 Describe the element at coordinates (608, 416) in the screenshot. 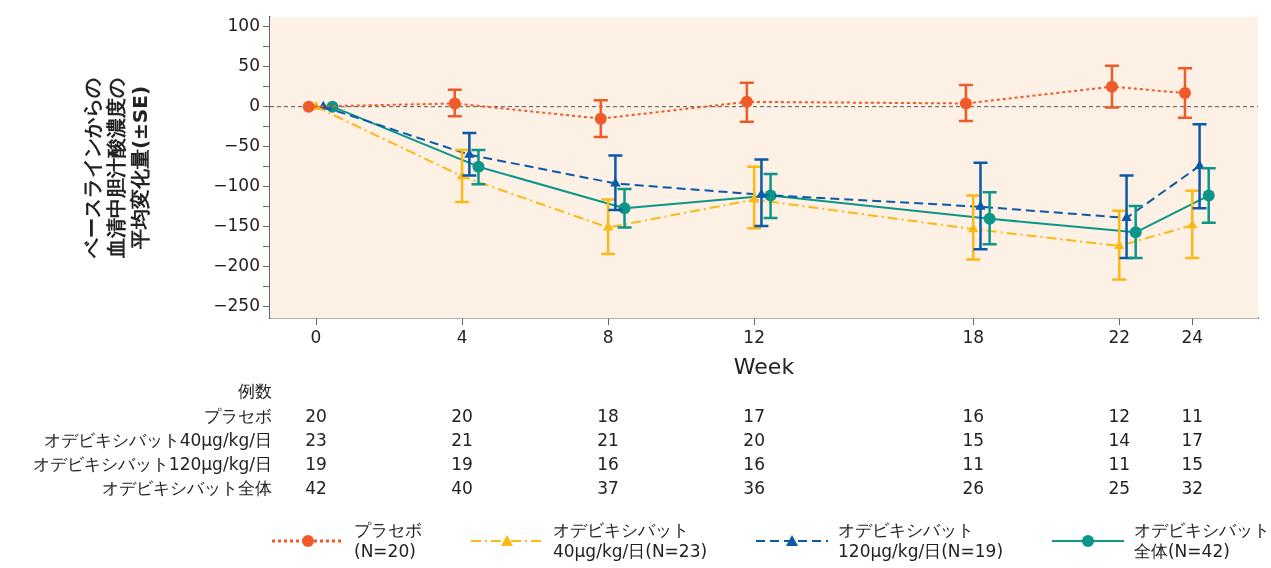

I see `text: 18` at that location.